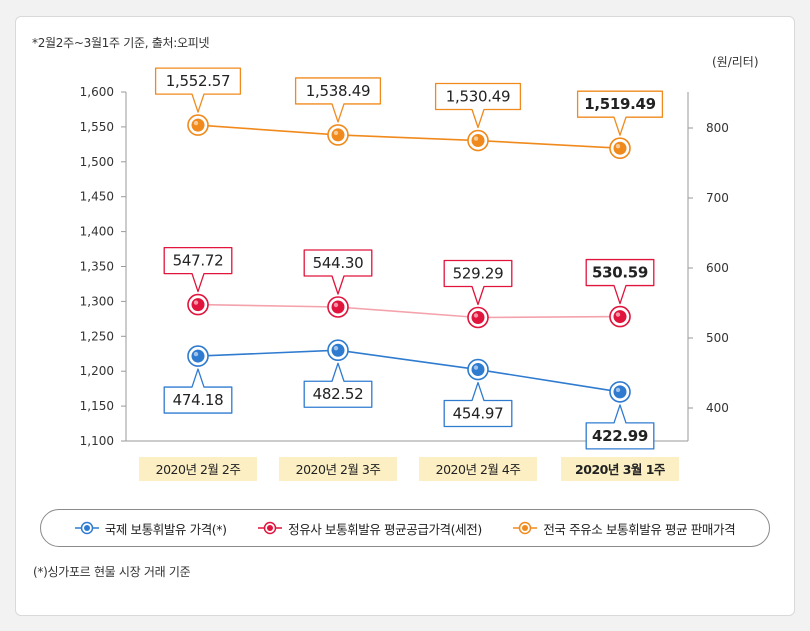  Describe the element at coordinates (620, 273) in the screenshot. I see `data-label: 530.59` at that location.